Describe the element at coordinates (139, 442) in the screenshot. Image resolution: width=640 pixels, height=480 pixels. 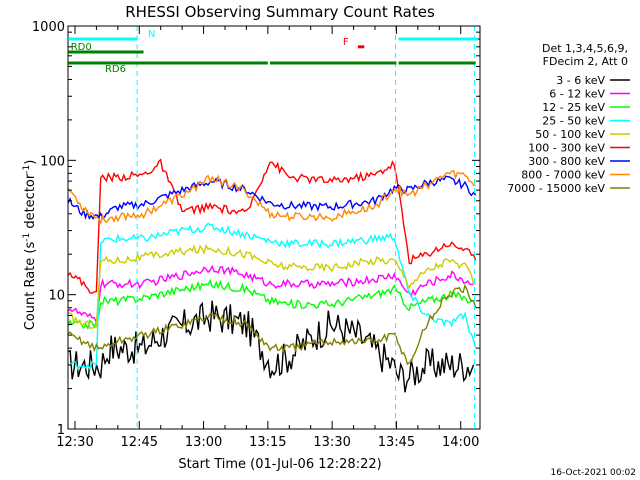
I see `x-tick-label: 12:45` at that location.